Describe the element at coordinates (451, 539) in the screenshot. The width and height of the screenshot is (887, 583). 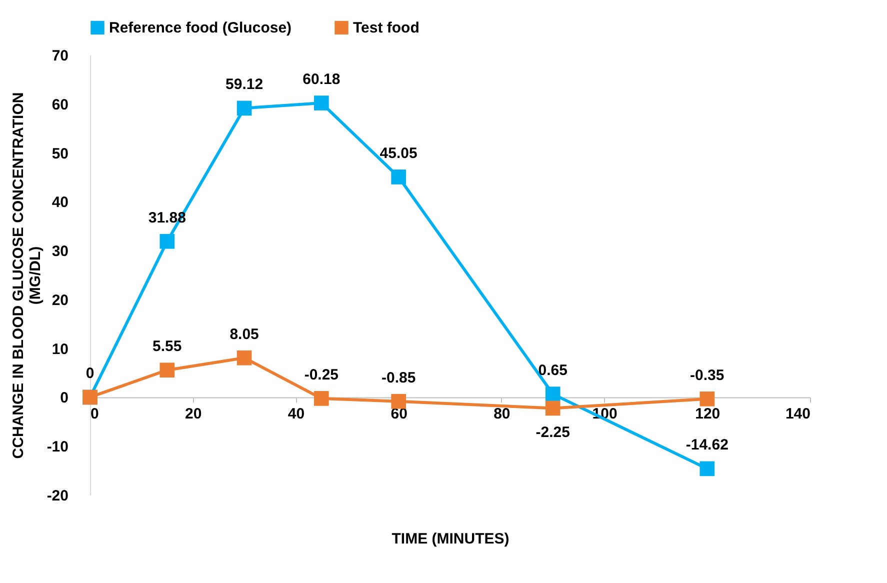
I see `x-axis-title: TIME (MINUTES)` at that location.